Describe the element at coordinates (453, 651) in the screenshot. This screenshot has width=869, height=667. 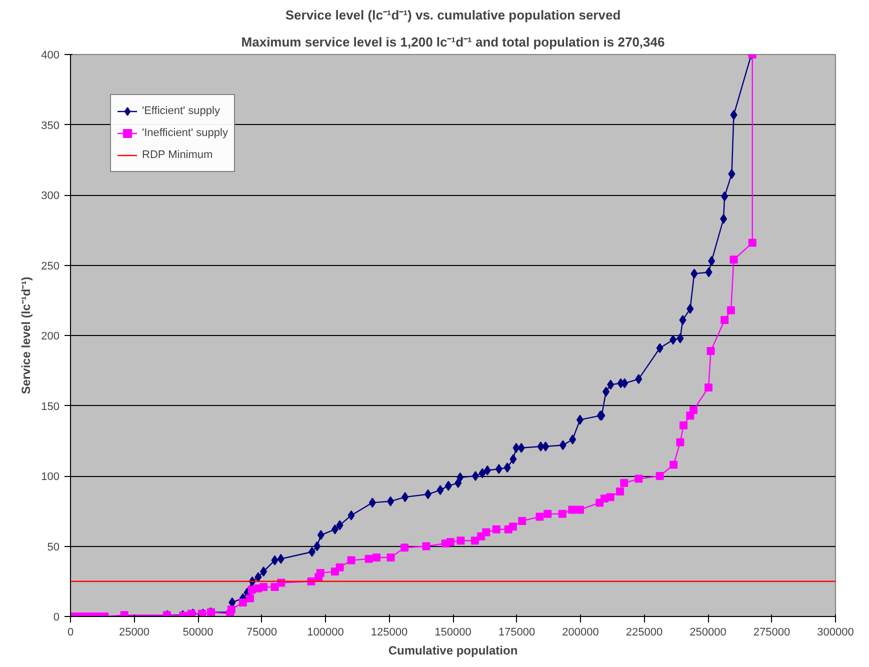
I see `x-axis-title: Cumulative population` at that location.